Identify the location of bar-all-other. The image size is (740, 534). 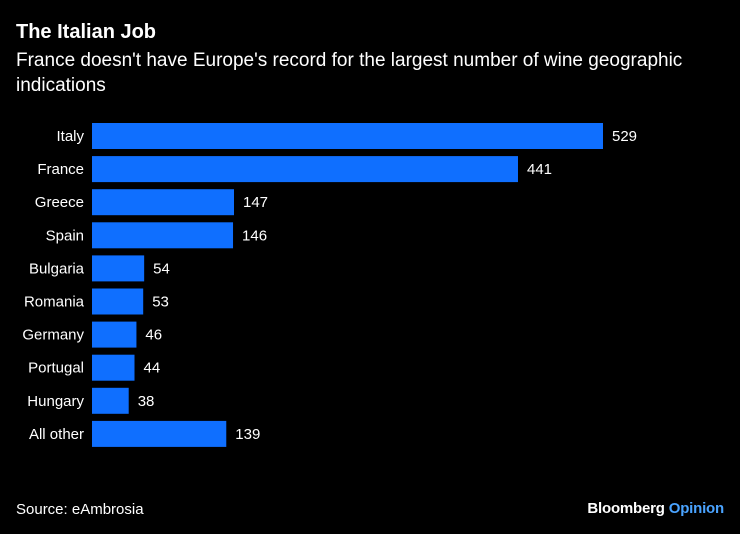
(159, 433).